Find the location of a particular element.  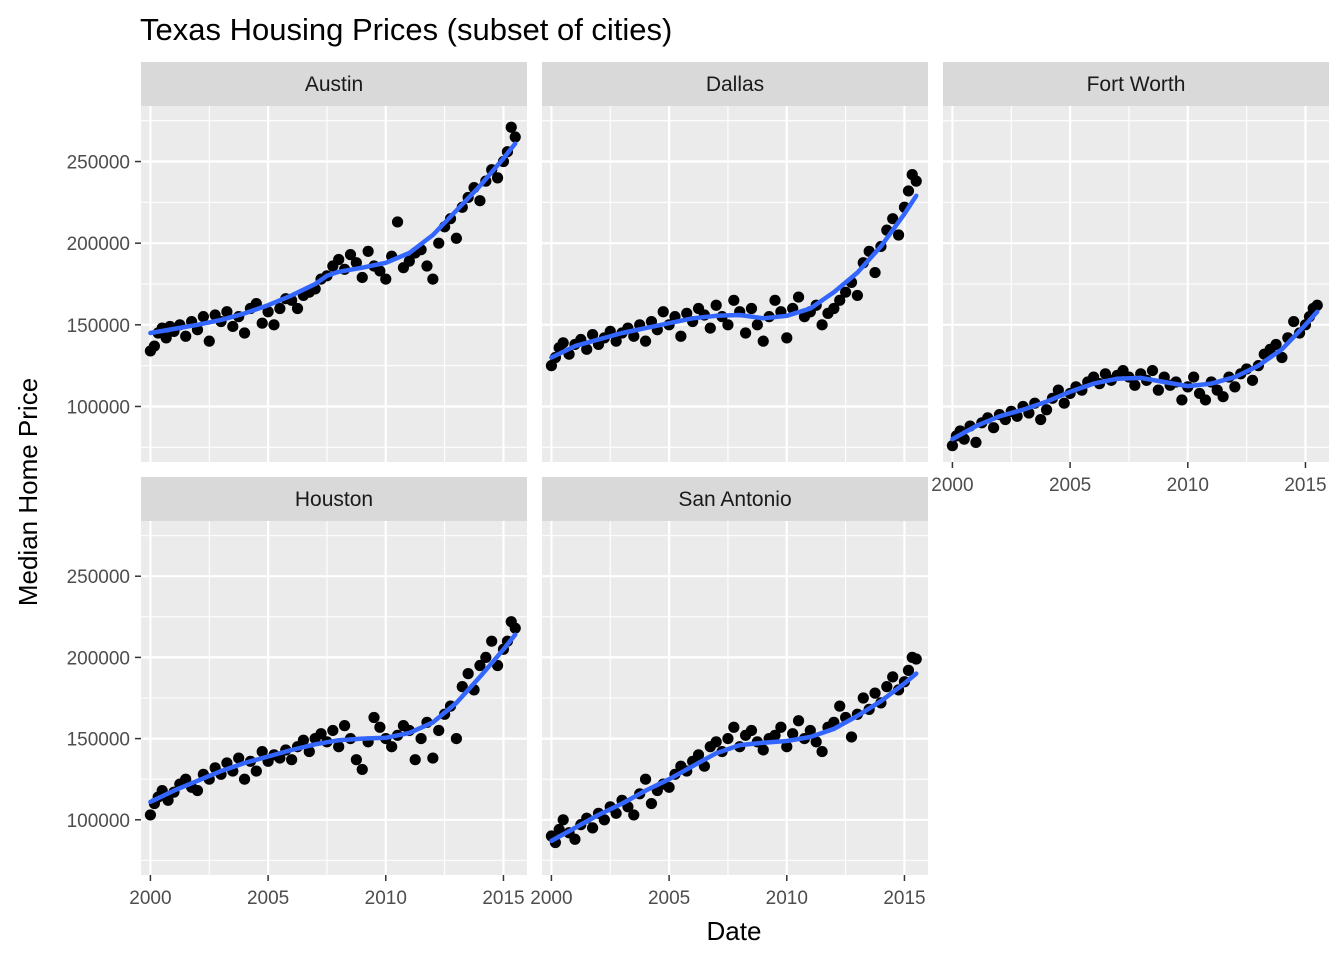

facet-strip-label: Austin is located at coordinates (334, 84).